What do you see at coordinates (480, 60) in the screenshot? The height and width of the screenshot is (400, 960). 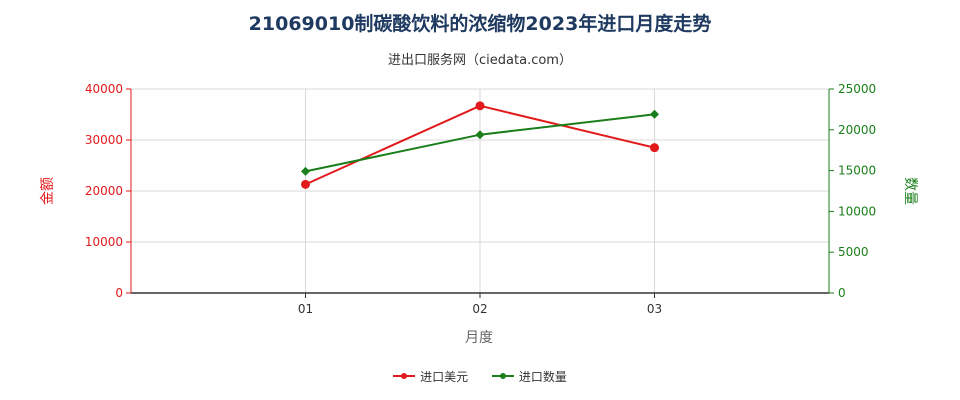 I see `chart-subtitle: 进出口服务网（ciedata.com）` at bounding box center [480, 60].